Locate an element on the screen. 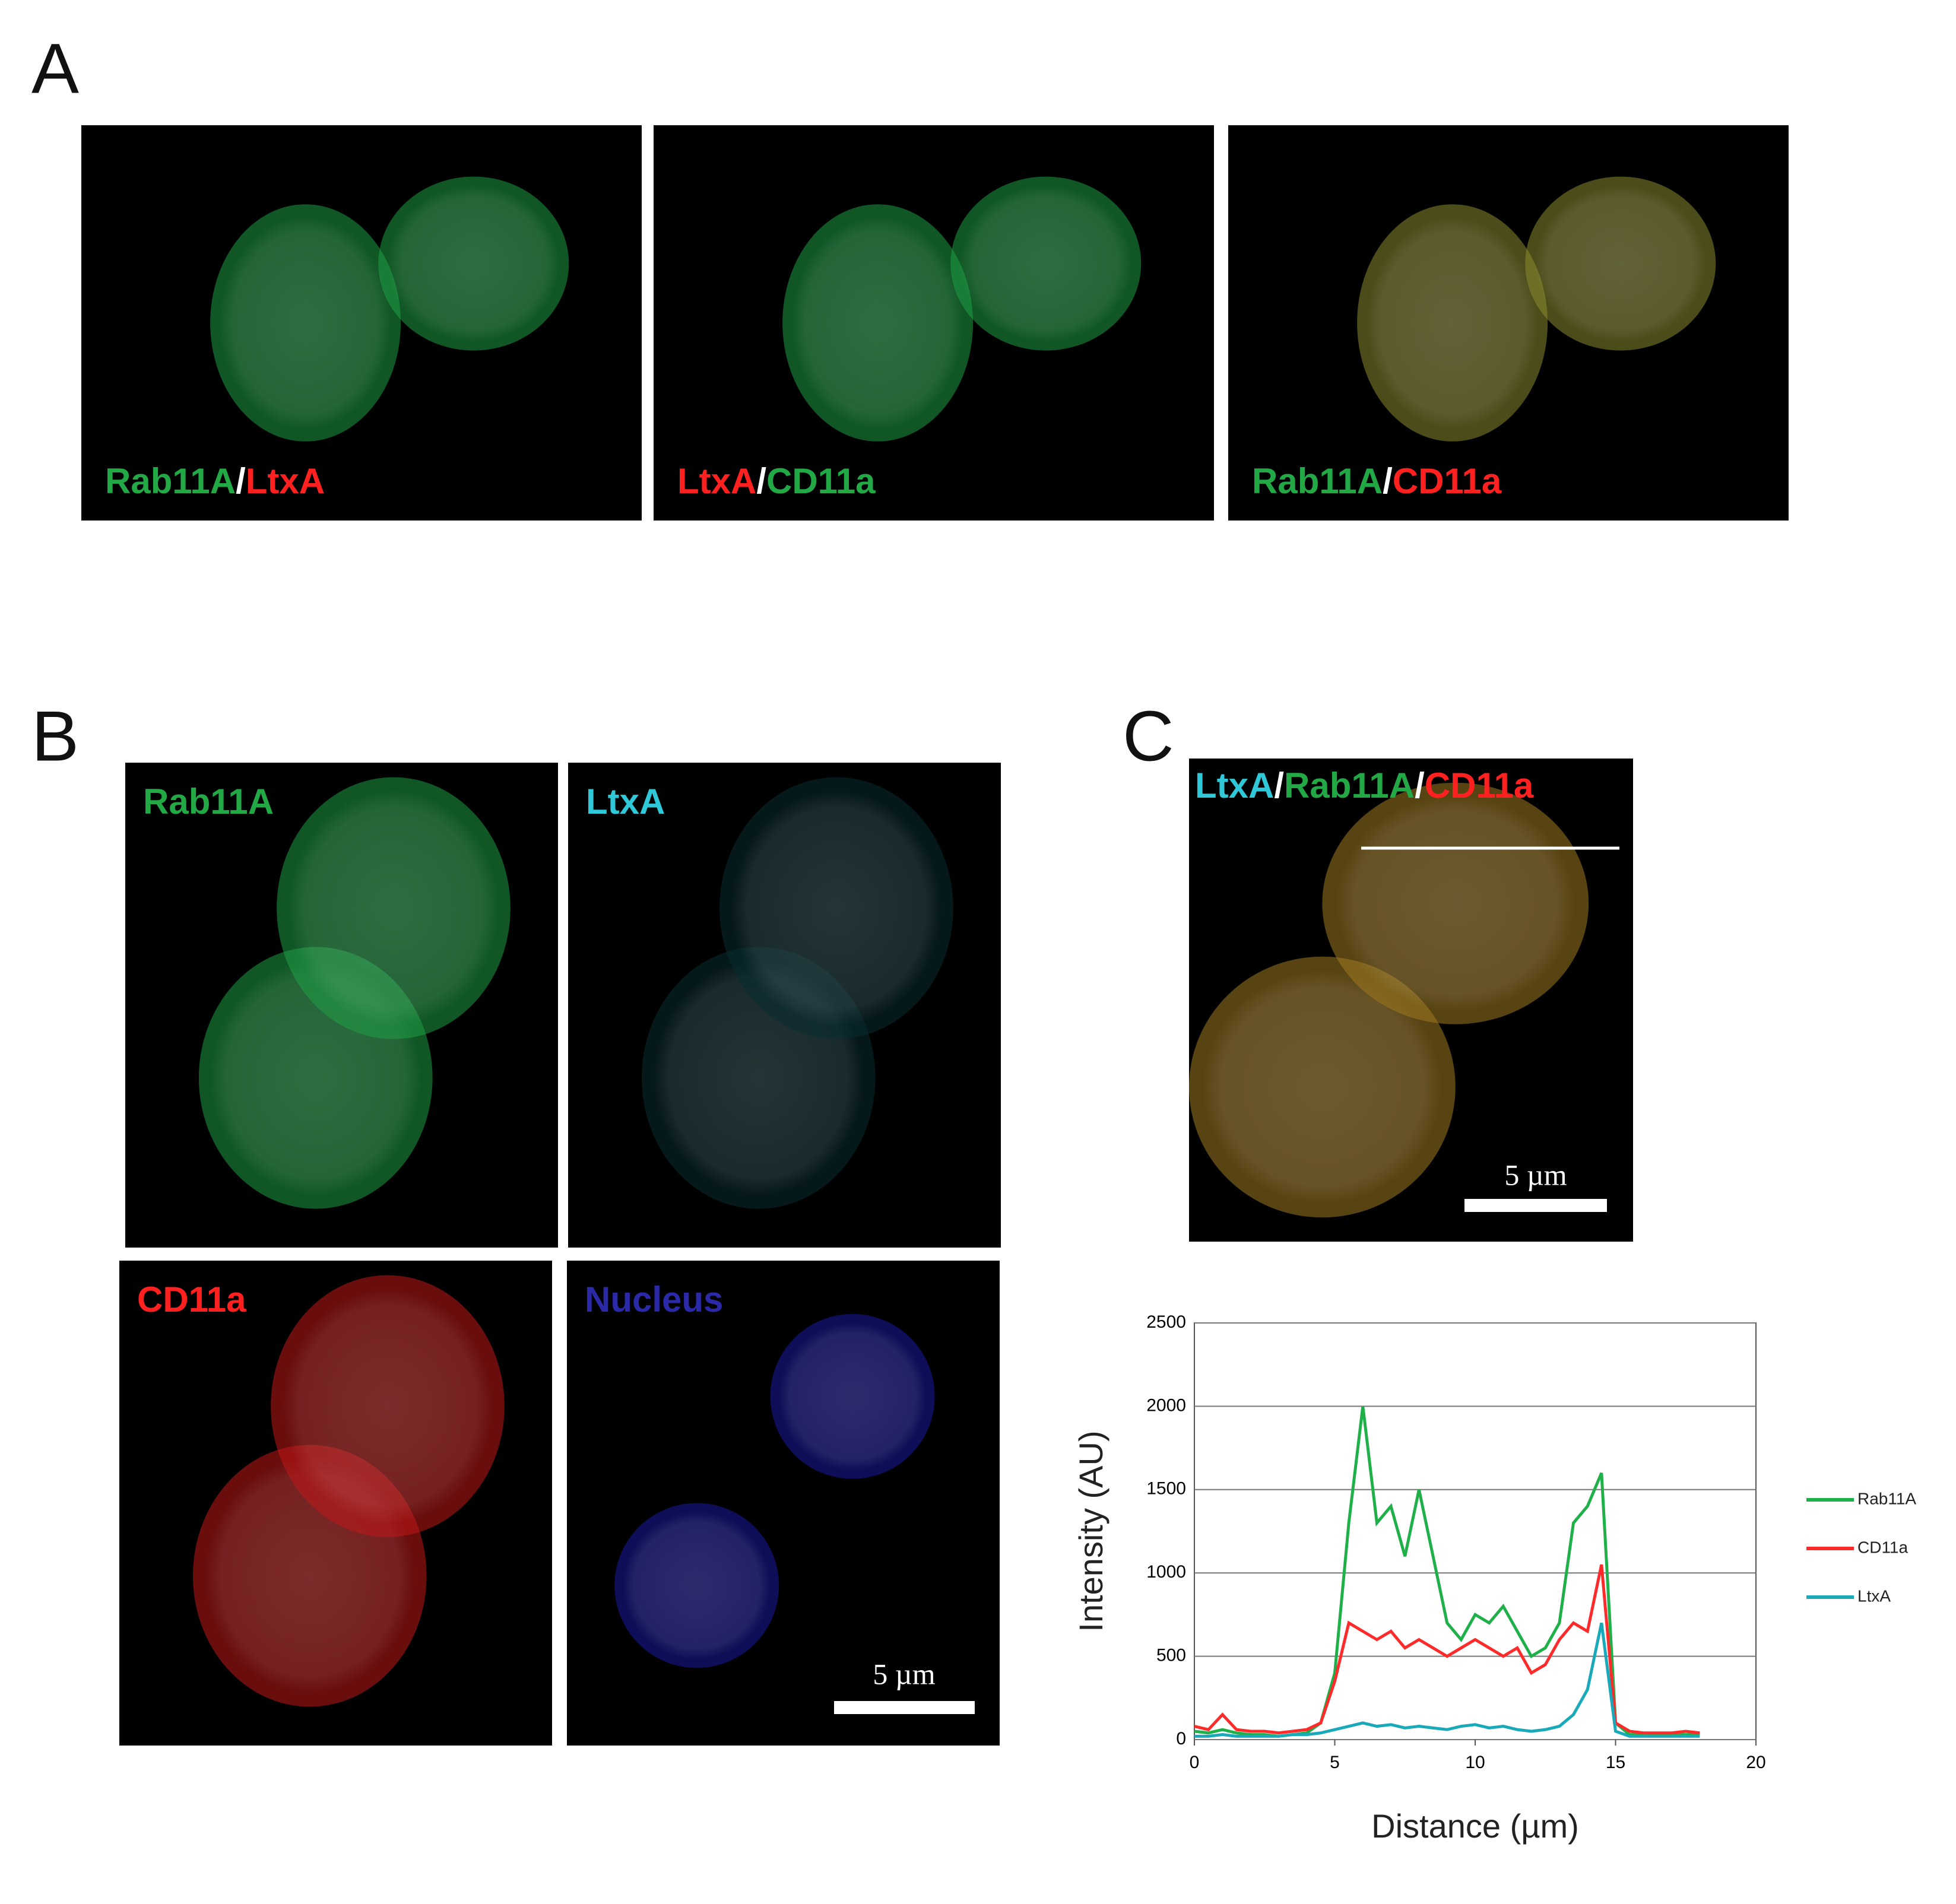 The height and width of the screenshot is (1904, 1956). y-tick-label: 2000 is located at coordinates (1166, 1405).